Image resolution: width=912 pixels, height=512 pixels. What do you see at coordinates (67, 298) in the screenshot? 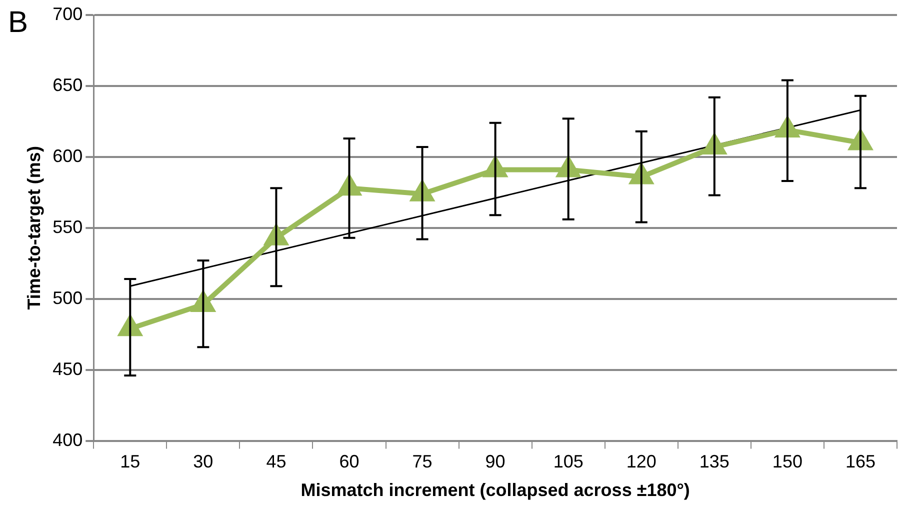
I see `y-tick-label: 500` at bounding box center [67, 298].